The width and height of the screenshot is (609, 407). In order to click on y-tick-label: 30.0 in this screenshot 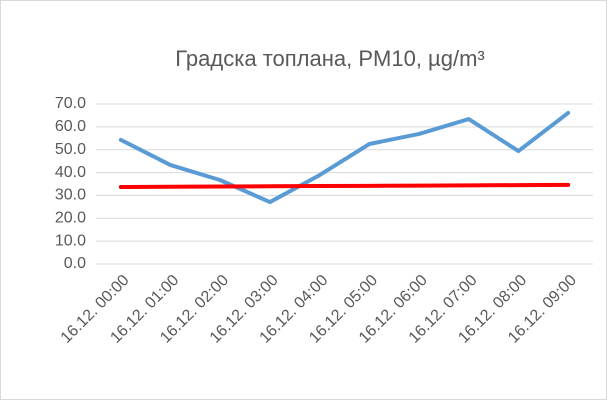, I will do `click(70, 195)`.